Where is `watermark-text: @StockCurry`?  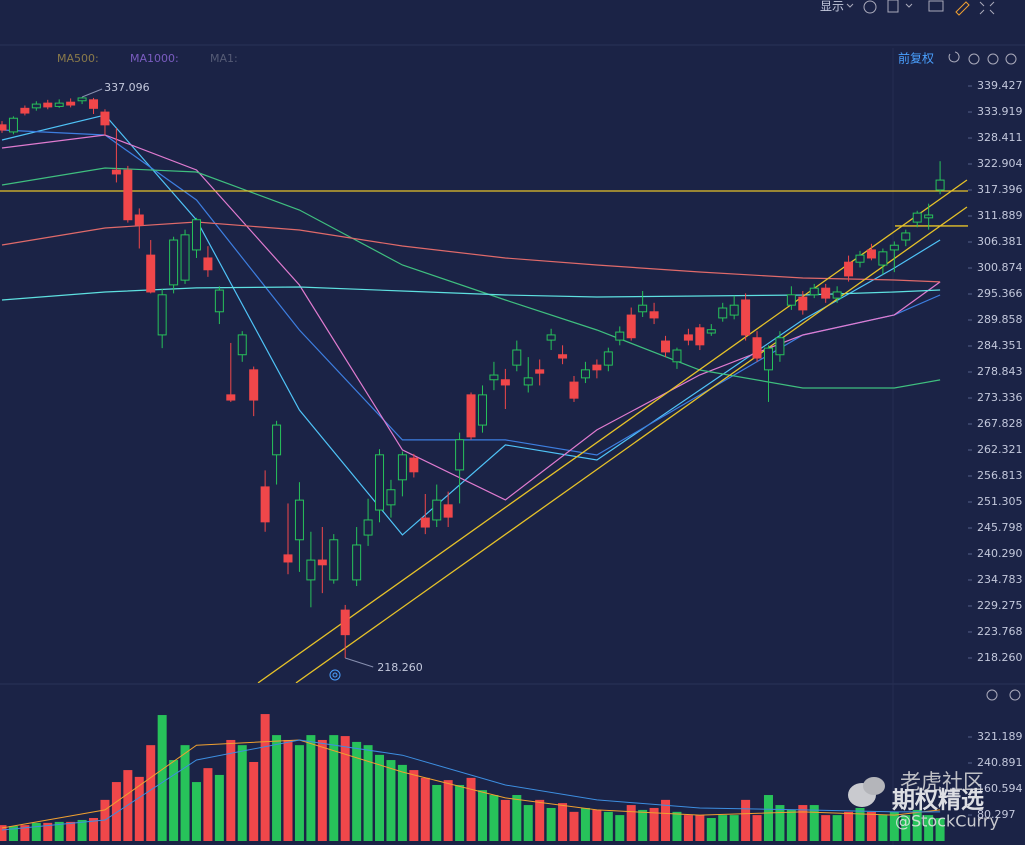 watermark-text: @StockCurry is located at coordinates (947, 821).